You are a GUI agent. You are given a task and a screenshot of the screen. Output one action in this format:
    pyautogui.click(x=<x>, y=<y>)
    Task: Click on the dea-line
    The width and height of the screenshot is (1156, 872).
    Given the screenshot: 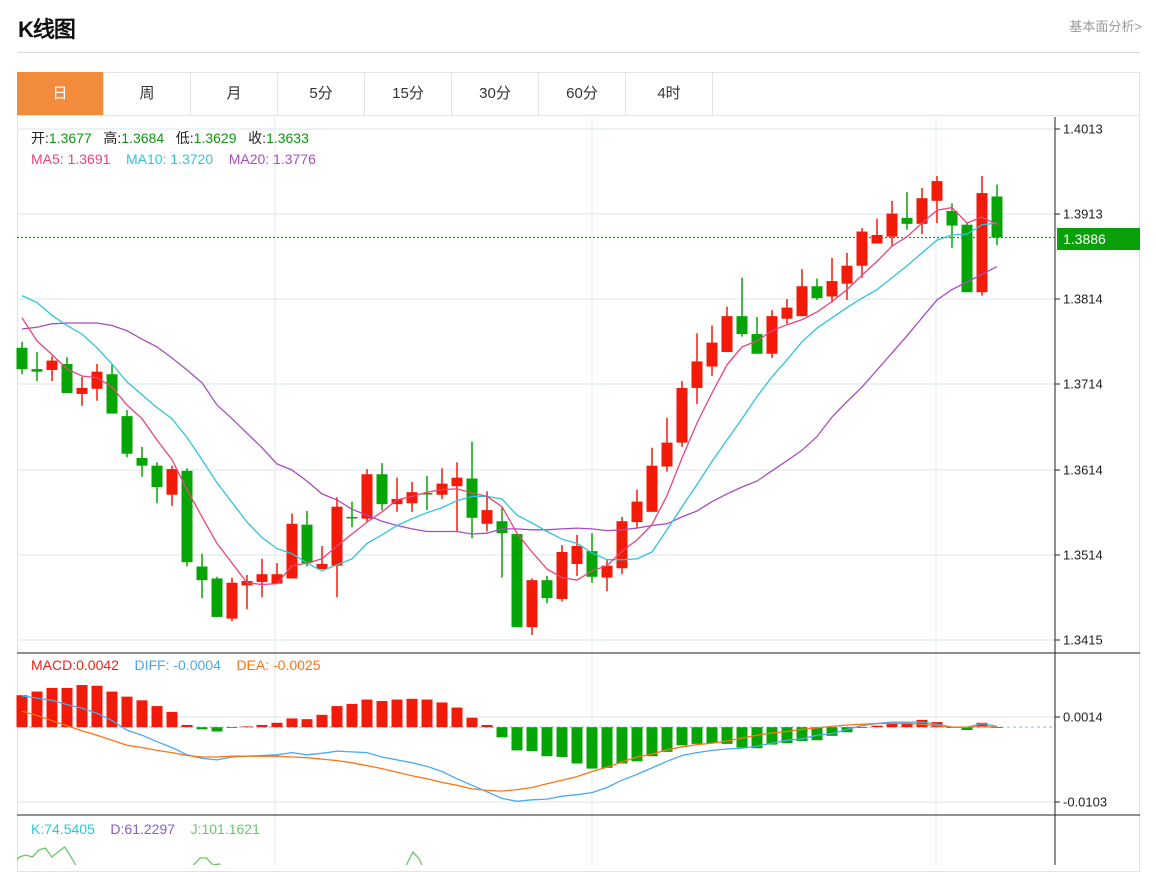 What is the action you would take?
    pyautogui.click(x=509, y=751)
    